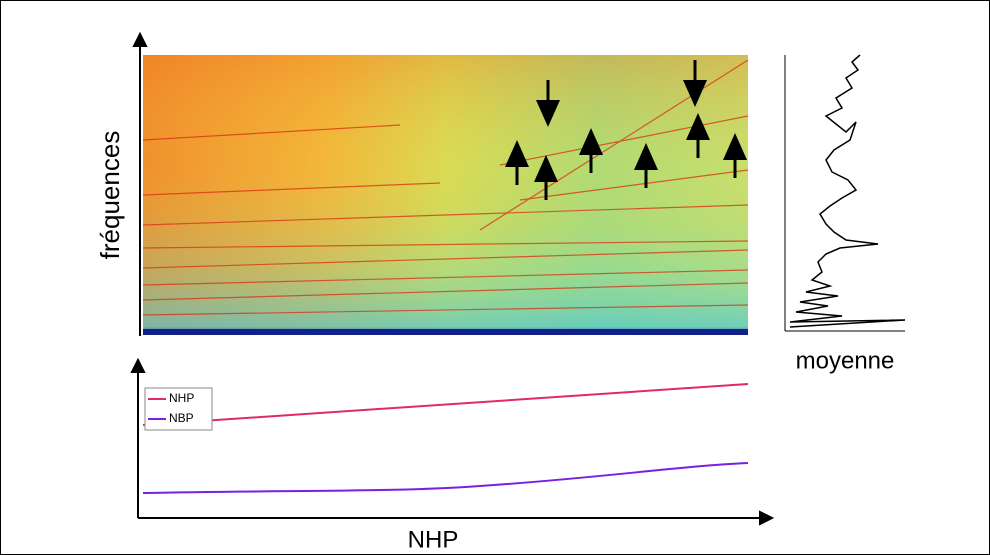 Image resolution: width=990 pixels, height=555 pixels. What do you see at coordinates (181, 398) in the screenshot?
I see `legend-label: NHP` at bounding box center [181, 398].